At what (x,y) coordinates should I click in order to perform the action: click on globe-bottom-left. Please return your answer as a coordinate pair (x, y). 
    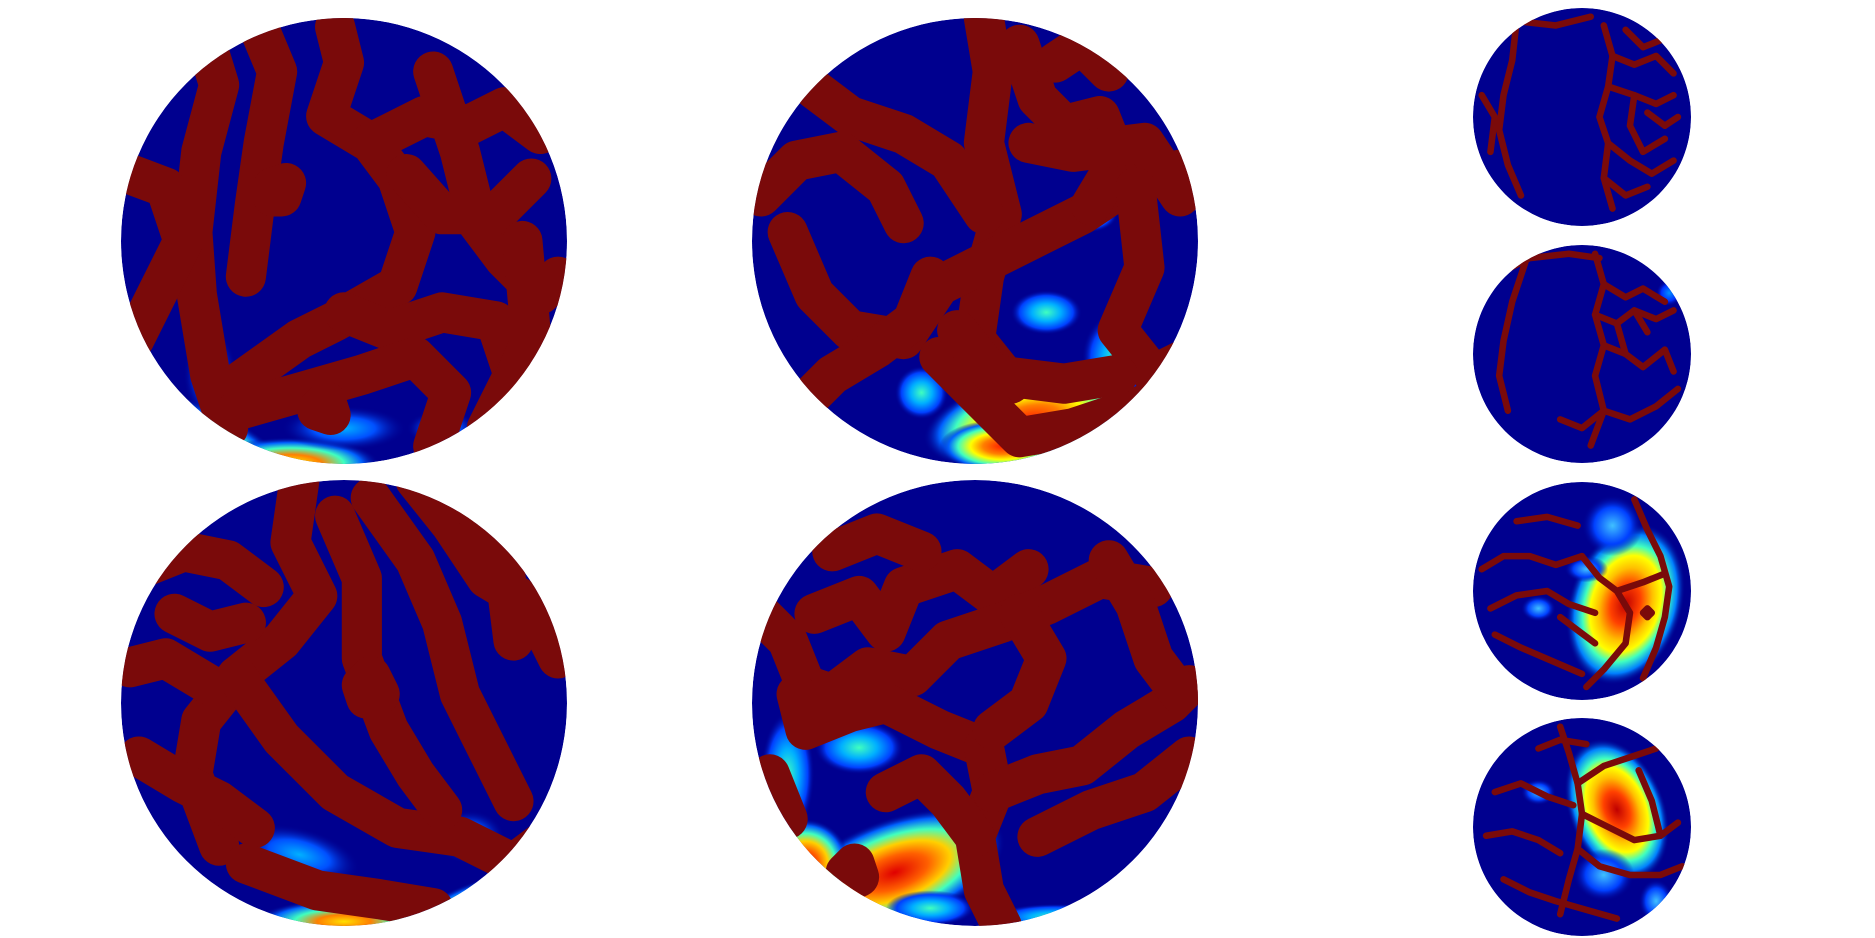
    Looking at the image, I should click on (344, 703).